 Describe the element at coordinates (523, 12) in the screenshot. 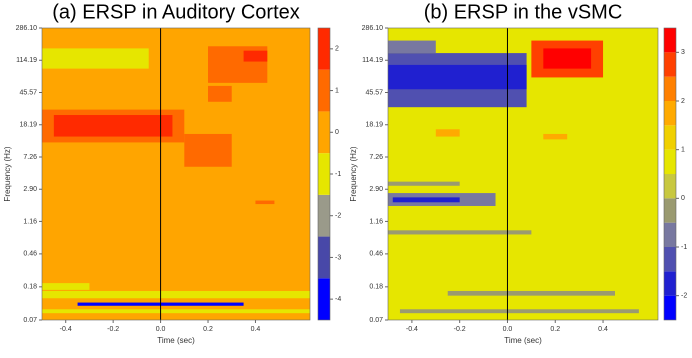

I see `chart-title: (b) ERSP in the vSMC` at that location.